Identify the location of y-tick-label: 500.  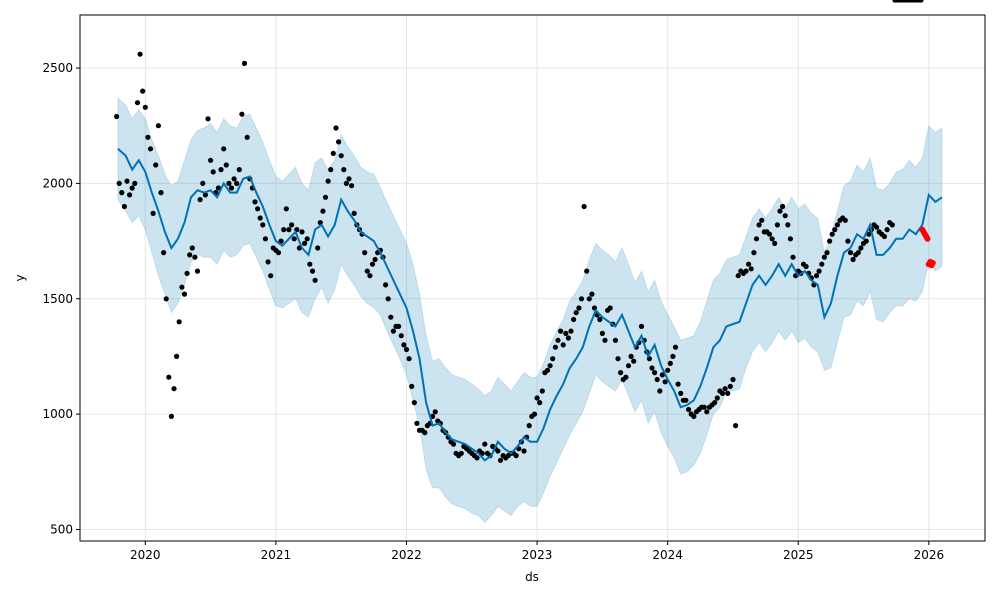
(61, 529).